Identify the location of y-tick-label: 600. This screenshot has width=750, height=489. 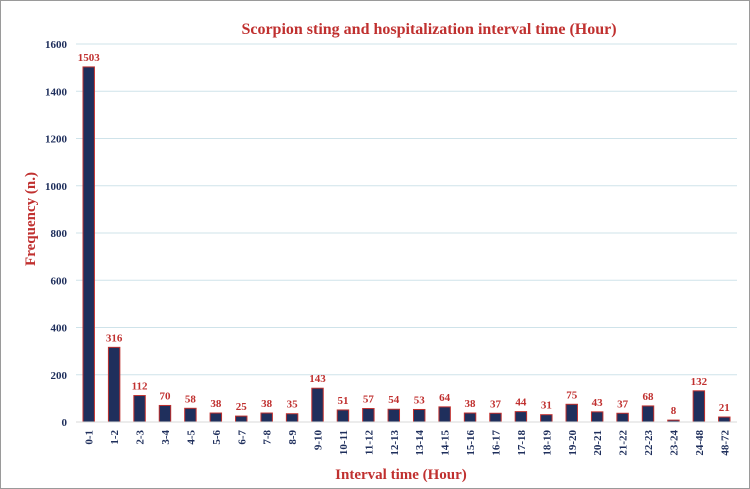
(59, 281).